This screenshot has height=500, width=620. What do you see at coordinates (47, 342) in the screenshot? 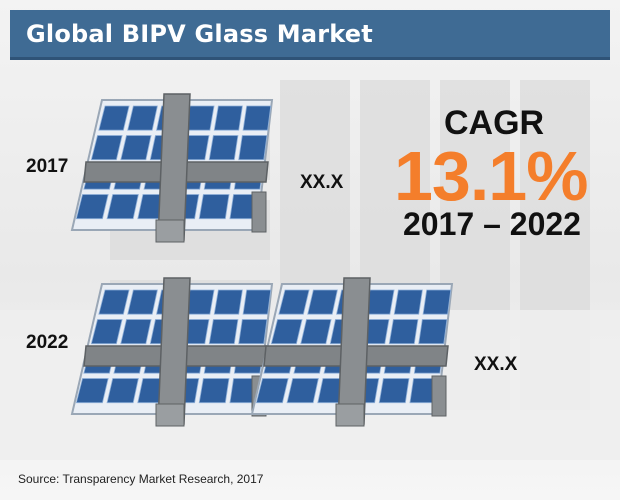
I see `category-label-2022: 2022` at bounding box center [47, 342].